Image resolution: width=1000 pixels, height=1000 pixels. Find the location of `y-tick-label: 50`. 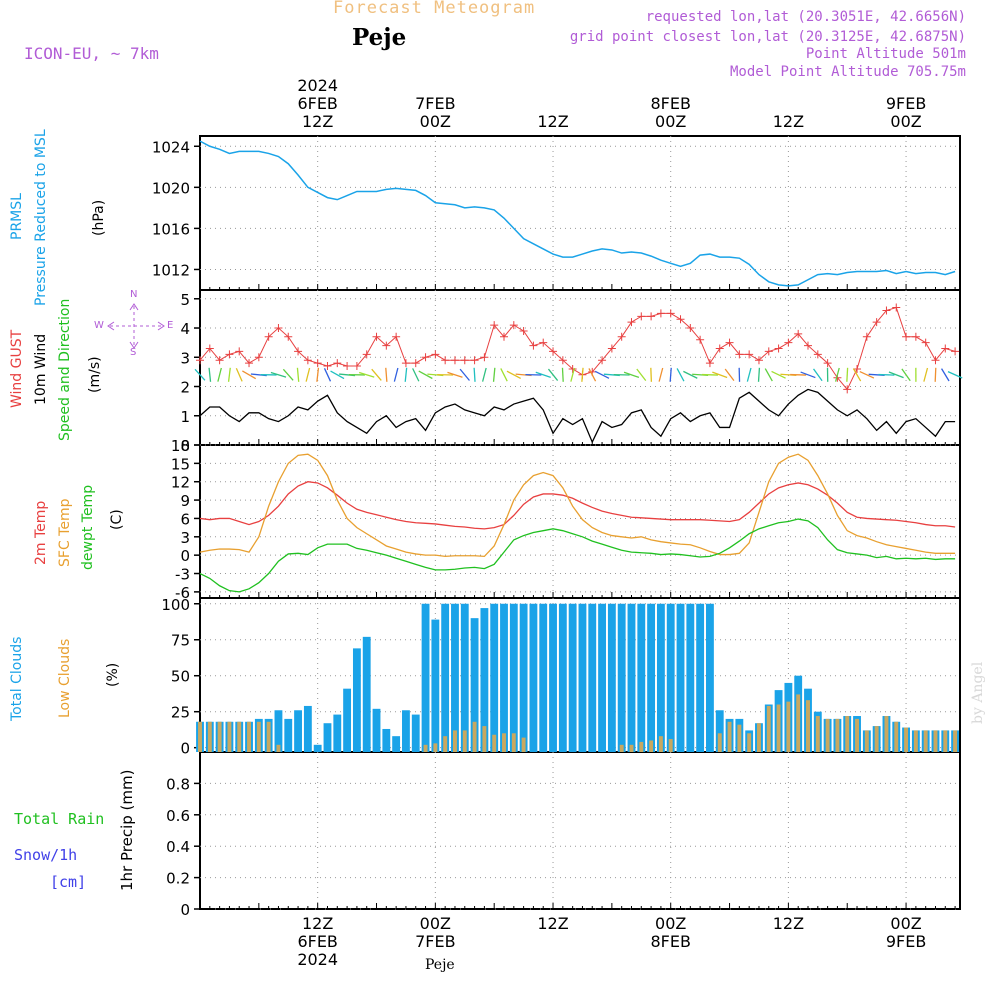

y-tick-label: 50 is located at coordinates (180, 677).